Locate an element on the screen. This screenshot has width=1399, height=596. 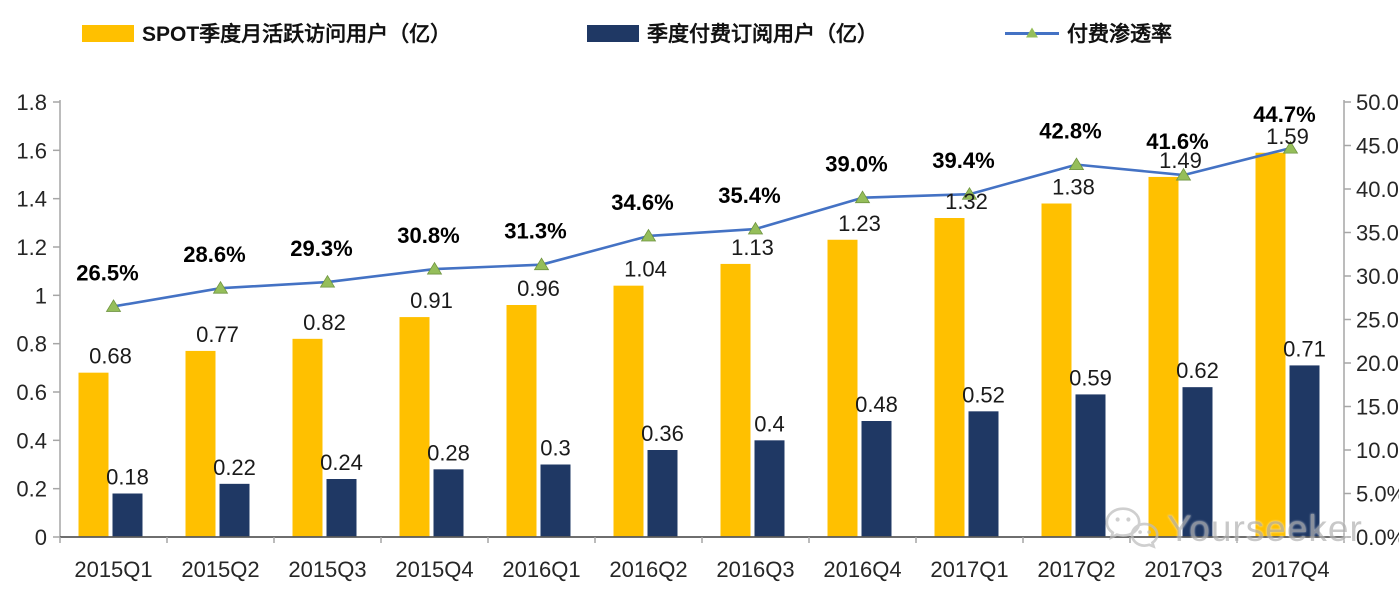
penetration-value-label: 30.8% is located at coordinates (428, 235).